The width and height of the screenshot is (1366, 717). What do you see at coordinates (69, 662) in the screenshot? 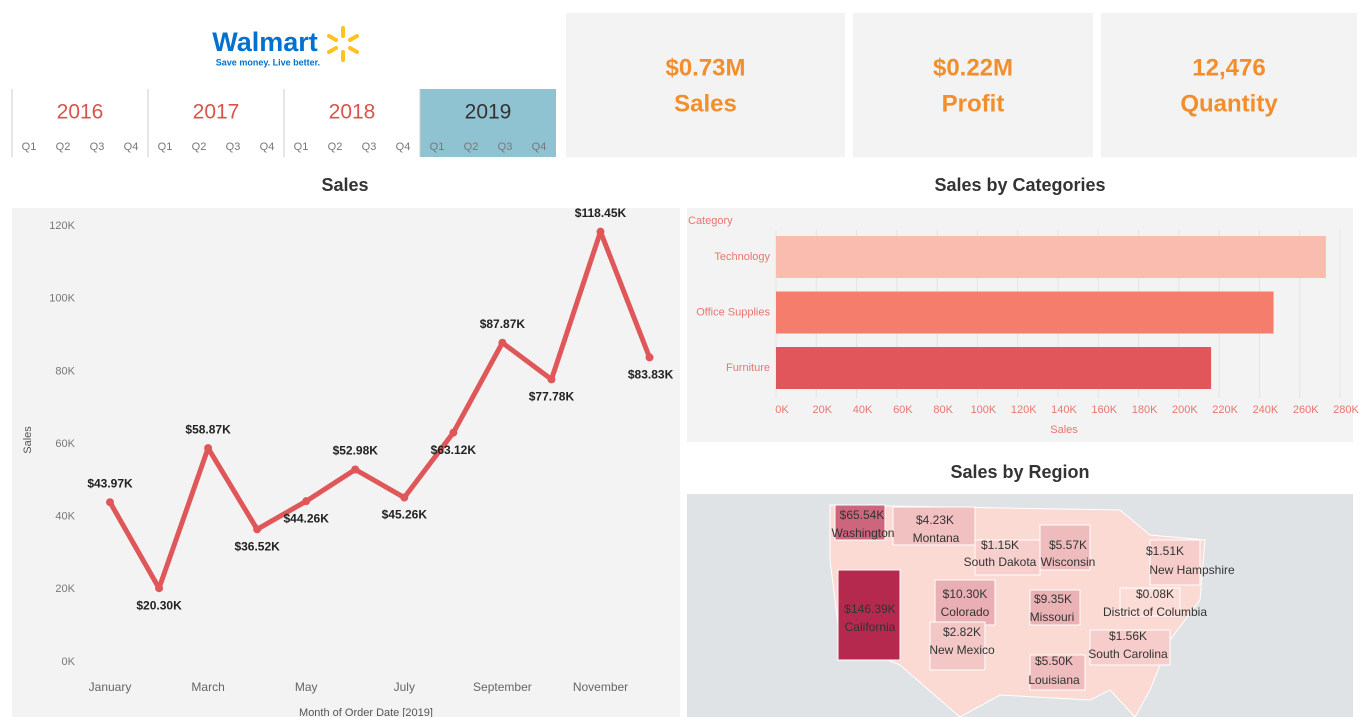
I see `y-tick-label: 0K` at bounding box center [69, 662].